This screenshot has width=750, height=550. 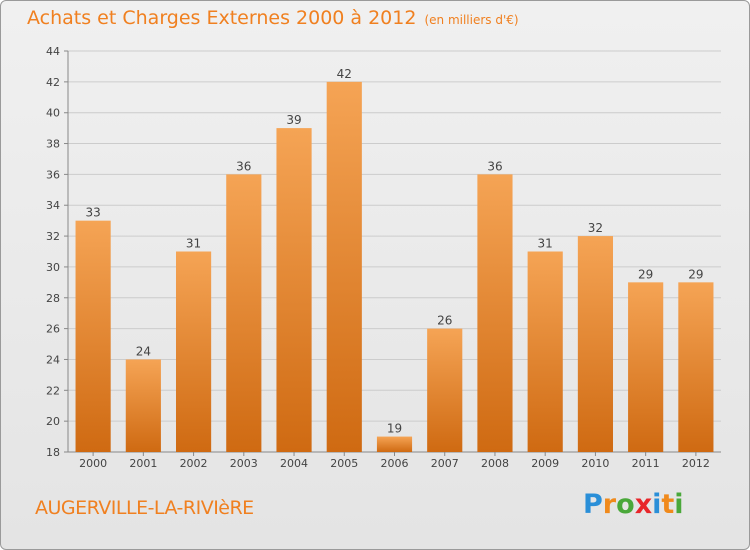 I want to click on logo-letter: o, so click(x=625, y=504).